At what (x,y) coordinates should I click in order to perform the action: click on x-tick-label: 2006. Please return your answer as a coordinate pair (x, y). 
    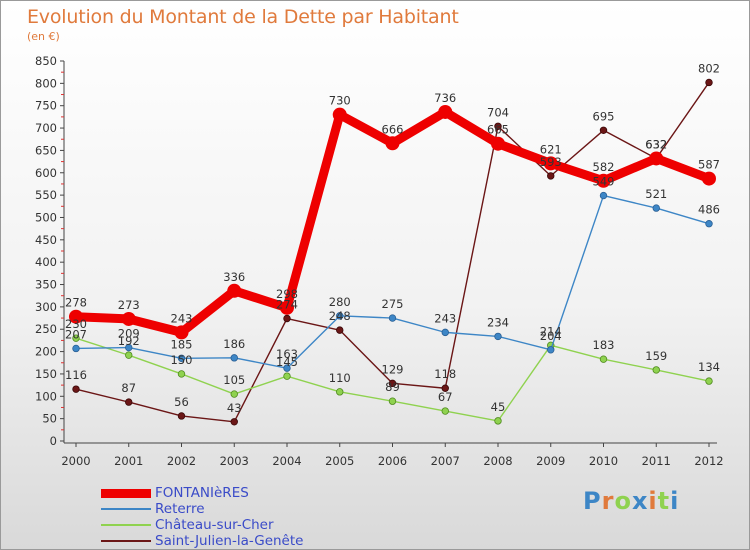
    Looking at the image, I should click on (392, 461).